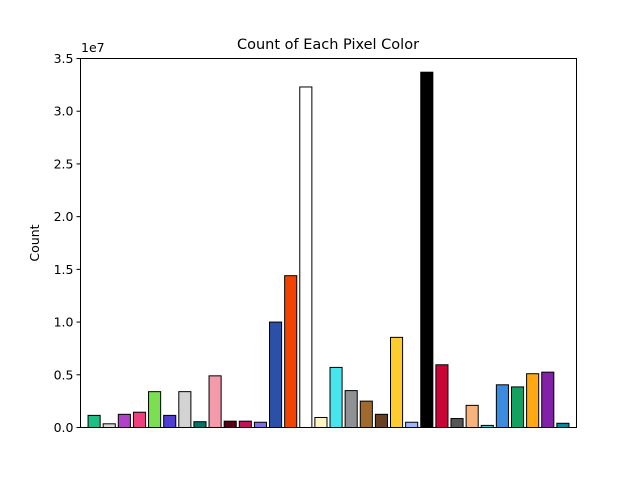  What do you see at coordinates (64, 269) in the screenshot?
I see `y-tick-label: 1.5` at bounding box center [64, 269].